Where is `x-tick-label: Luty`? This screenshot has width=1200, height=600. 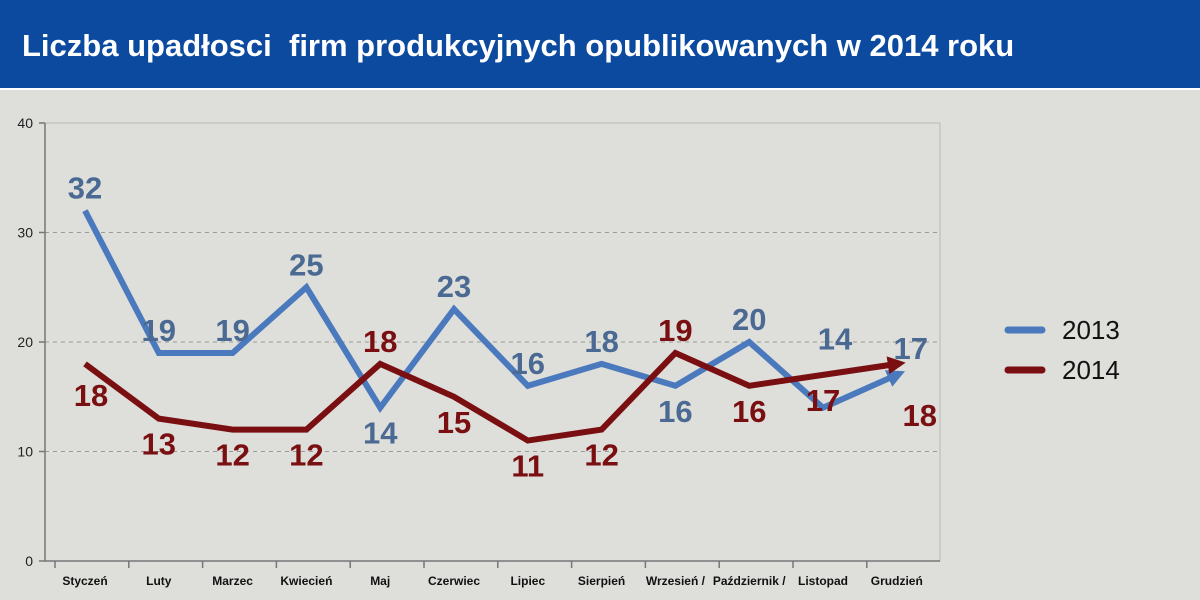 x-tick-label: Luty is located at coordinates (159, 581).